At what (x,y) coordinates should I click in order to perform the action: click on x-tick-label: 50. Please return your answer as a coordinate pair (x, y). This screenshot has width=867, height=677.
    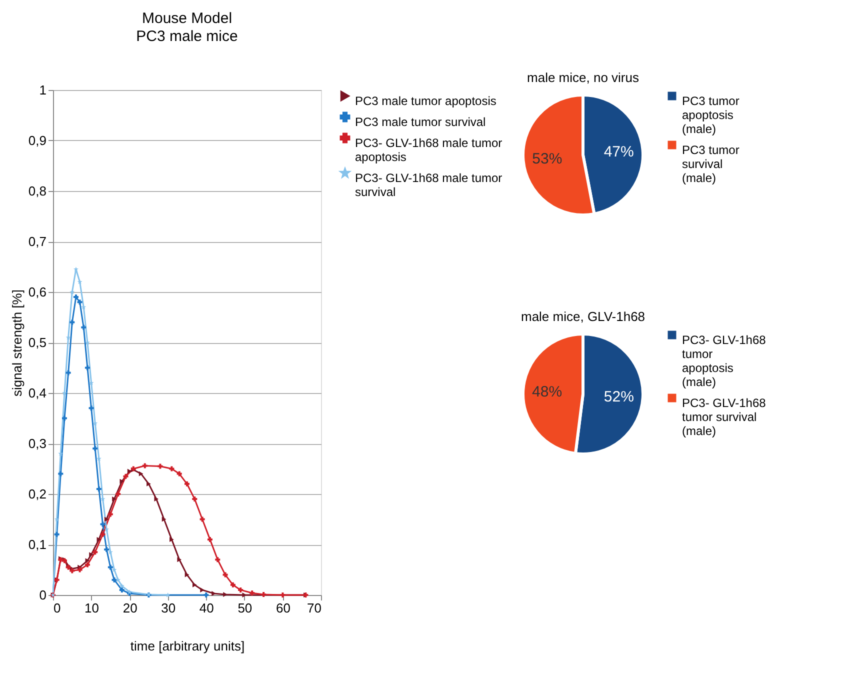
    Looking at the image, I should click on (245, 608).